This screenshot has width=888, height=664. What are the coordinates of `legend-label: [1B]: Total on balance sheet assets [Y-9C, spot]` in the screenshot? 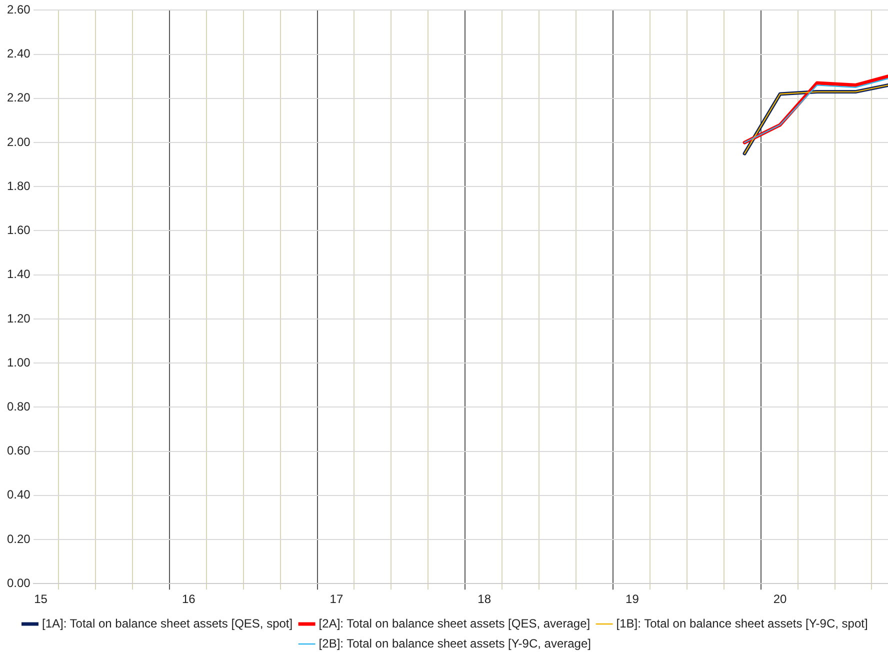 It's located at (742, 623).